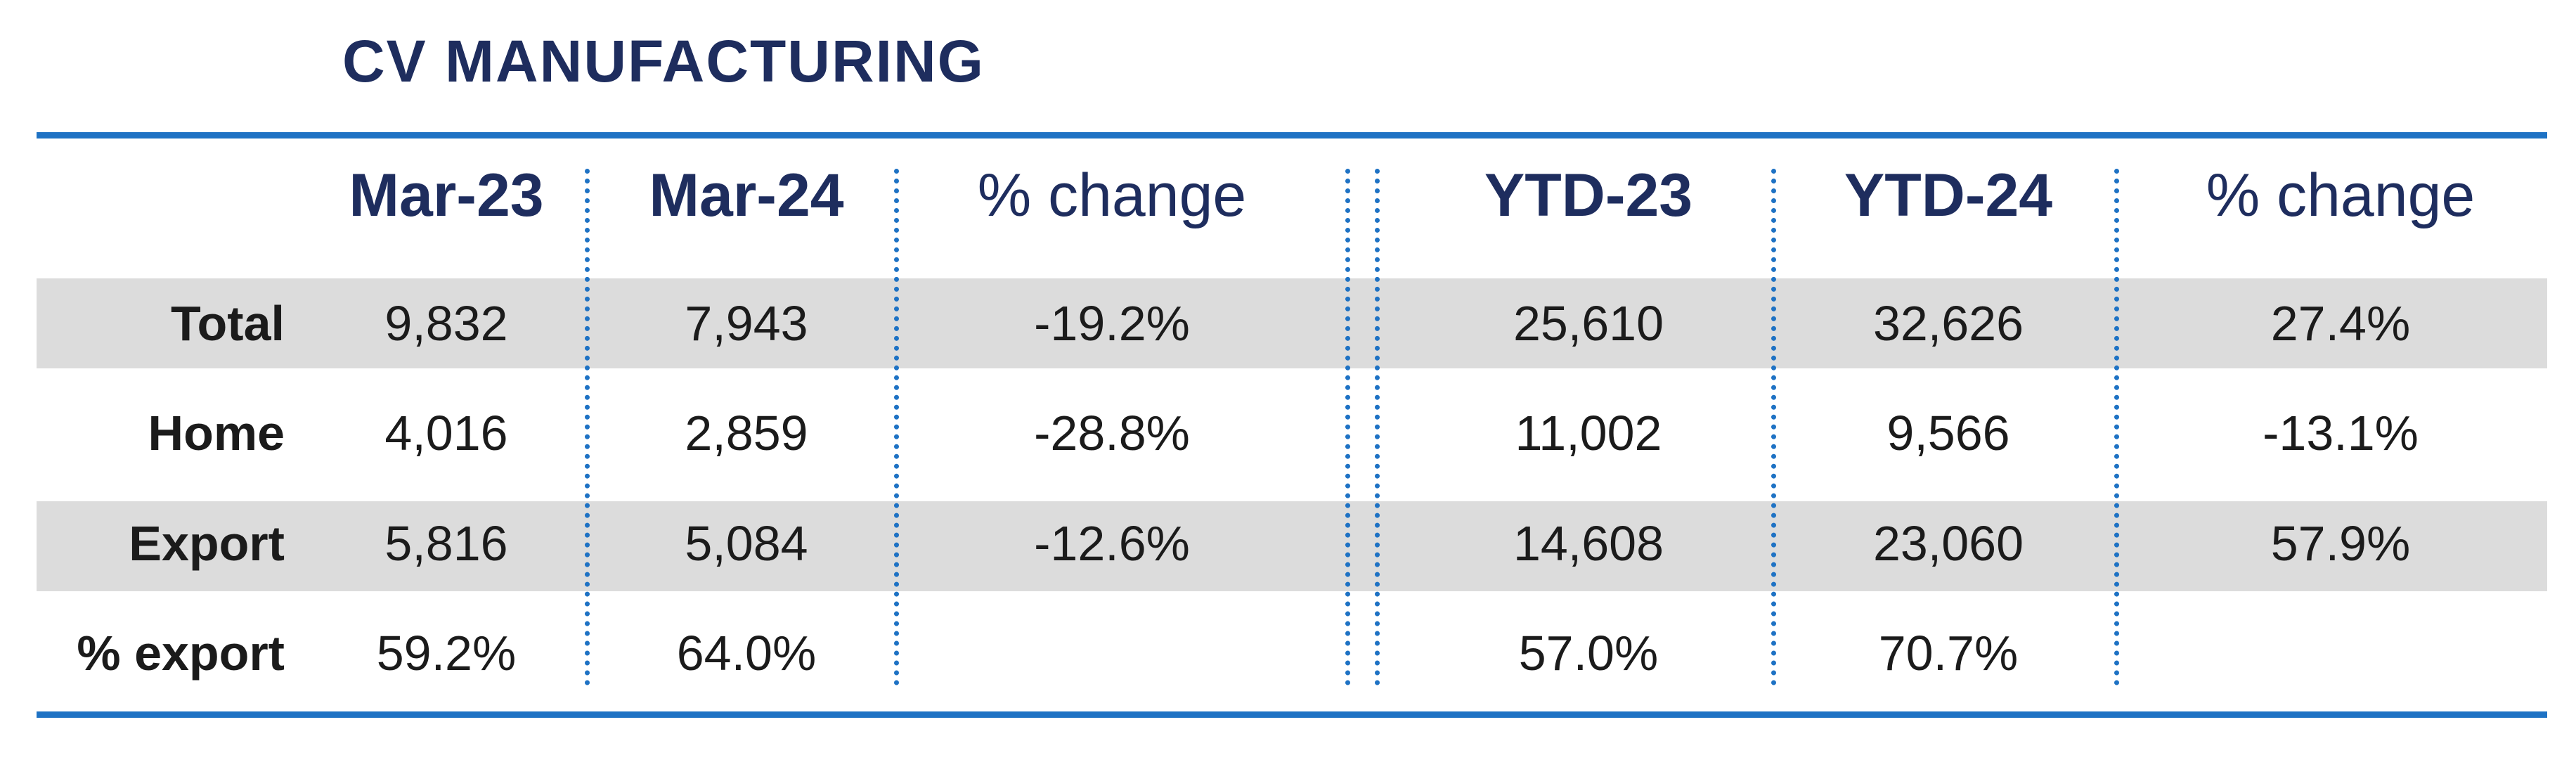 Image resolution: width=2576 pixels, height=767 pixels. Describe the element at coordinates (747, 543) in the screenshot. I see `table-cell: 5,084` at that location.